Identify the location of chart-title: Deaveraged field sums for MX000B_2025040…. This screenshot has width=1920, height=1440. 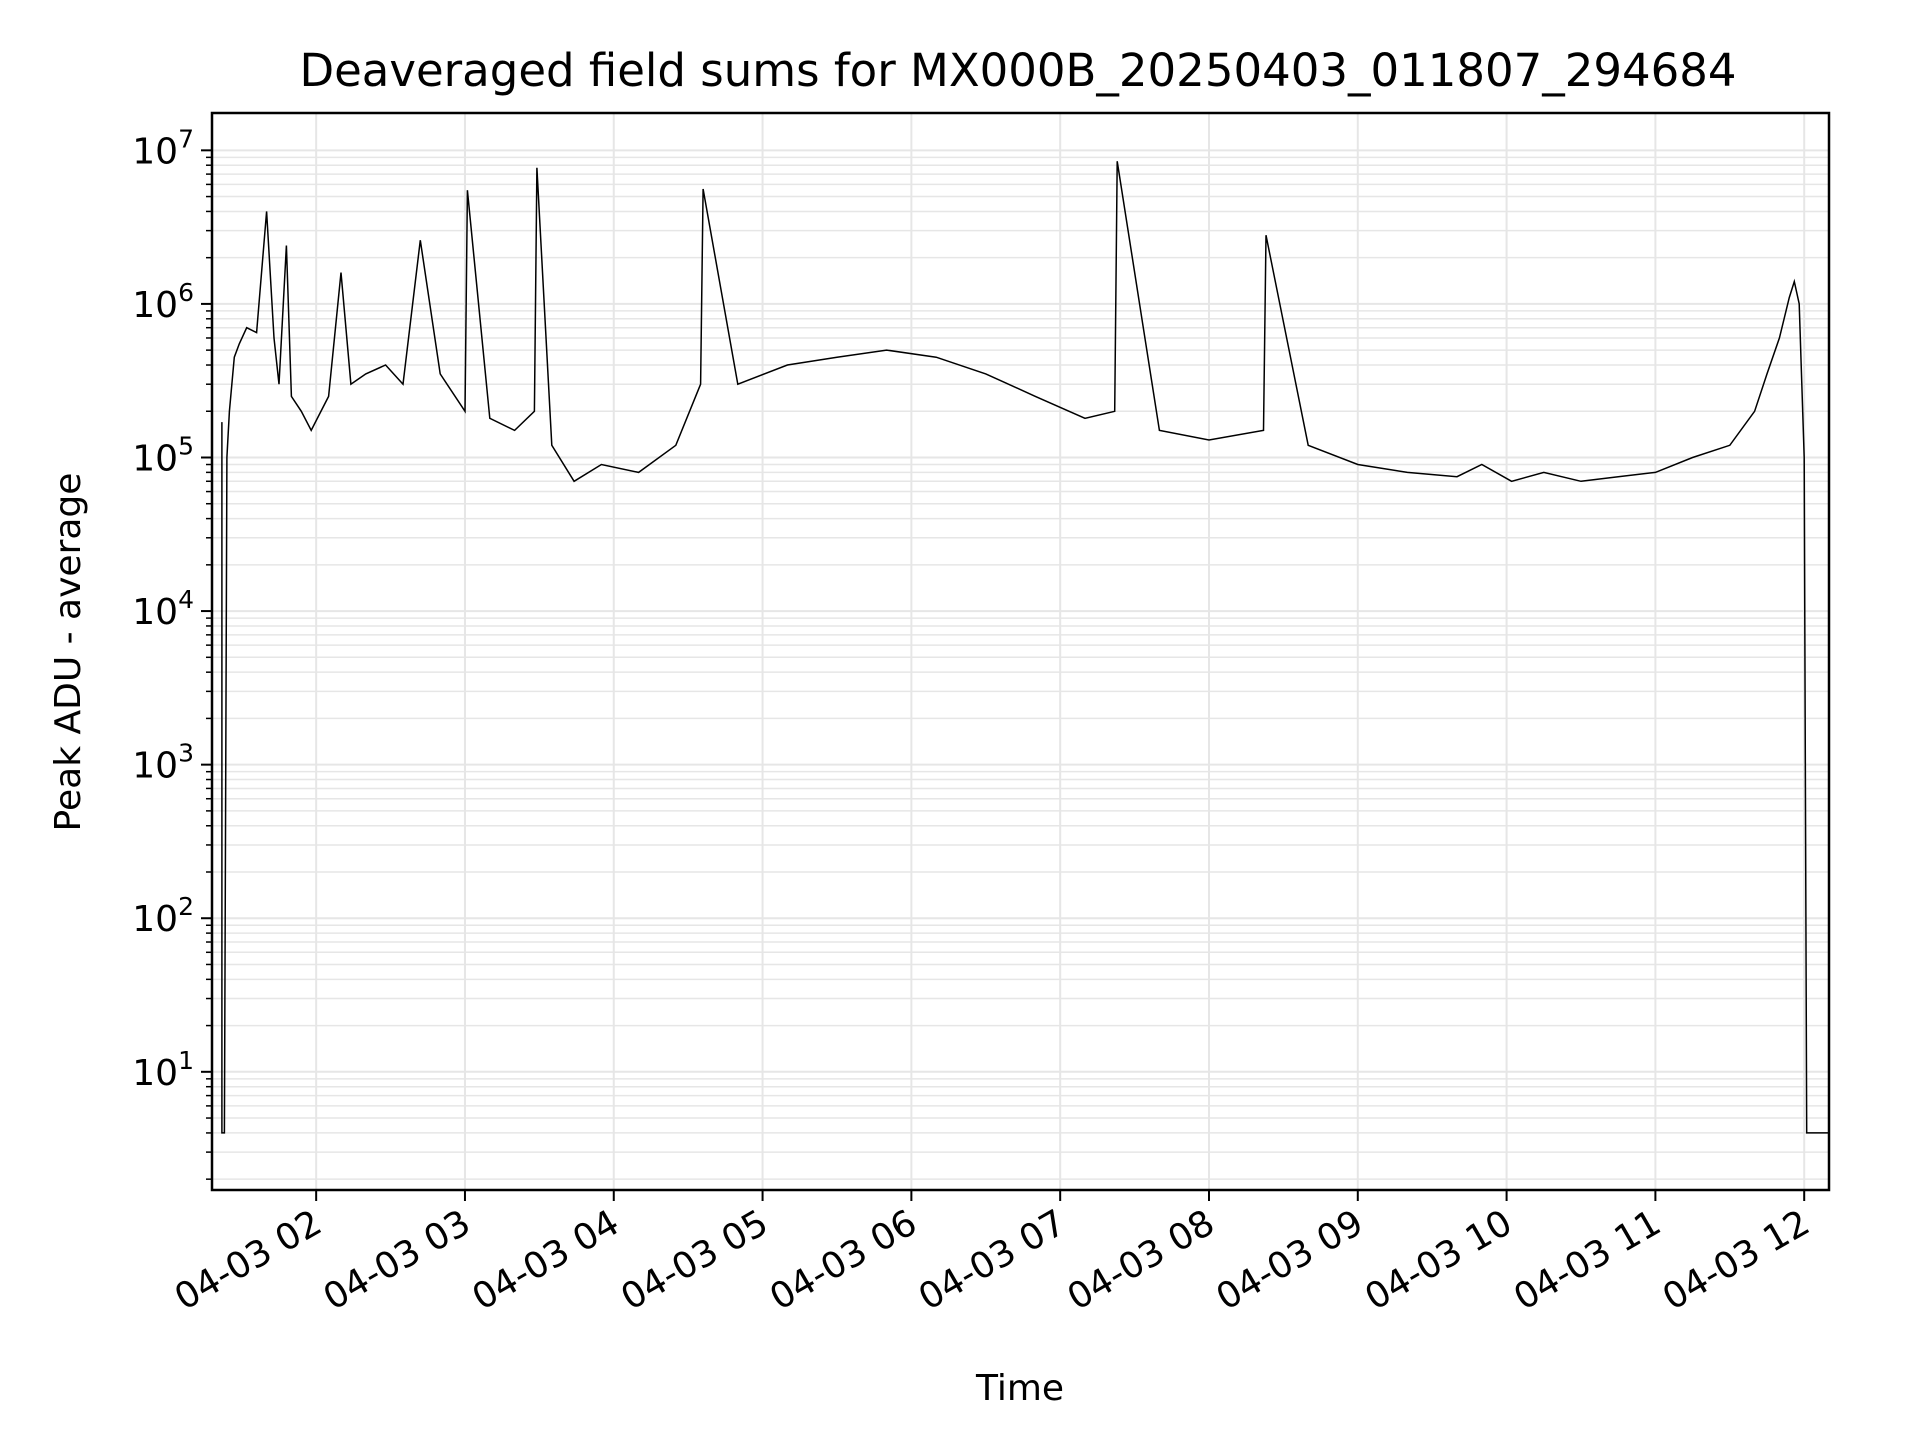
(1017, 70).